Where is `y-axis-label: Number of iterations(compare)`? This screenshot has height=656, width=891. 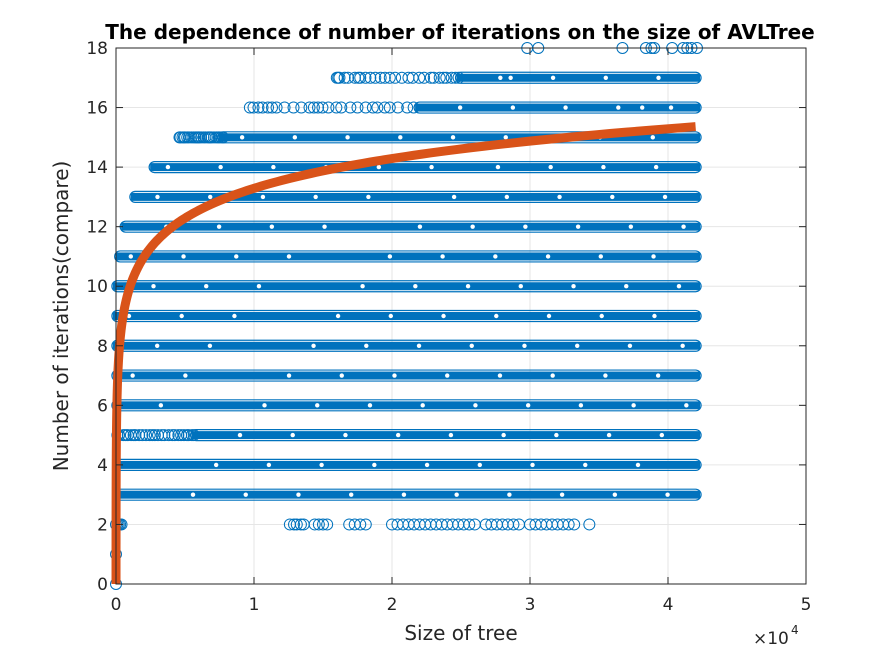
y-axis-label: Number of iterations(compare) is located at coordinates (61, 316).